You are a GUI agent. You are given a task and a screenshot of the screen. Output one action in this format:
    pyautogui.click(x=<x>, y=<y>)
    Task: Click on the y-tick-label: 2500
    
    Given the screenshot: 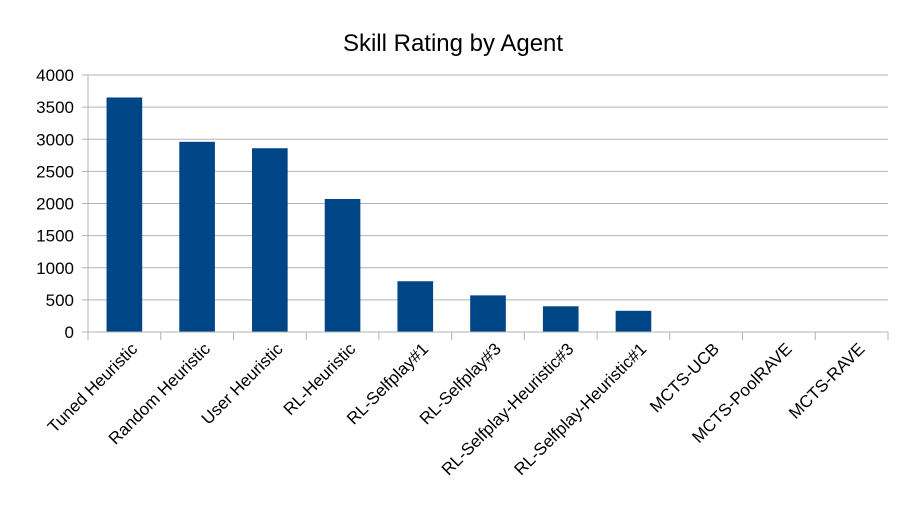 What is the action you would take?
    pyautogui.click(x=55, y=171)
    